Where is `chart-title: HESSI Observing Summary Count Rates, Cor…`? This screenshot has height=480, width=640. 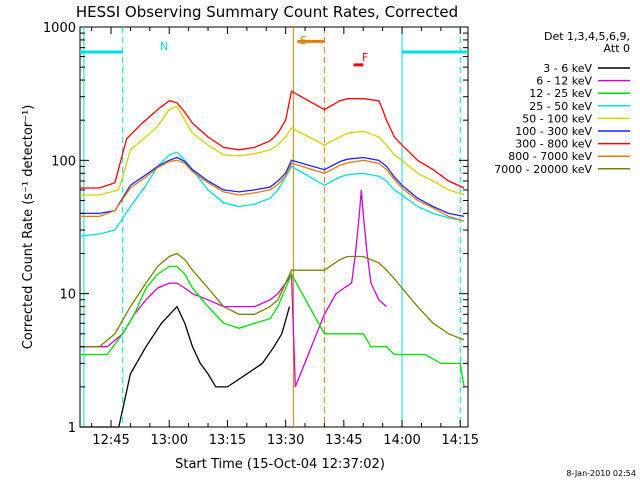
chart-title: HESSI Observing Summary Count Rates, Cor… is located at coordinates (267, 12).